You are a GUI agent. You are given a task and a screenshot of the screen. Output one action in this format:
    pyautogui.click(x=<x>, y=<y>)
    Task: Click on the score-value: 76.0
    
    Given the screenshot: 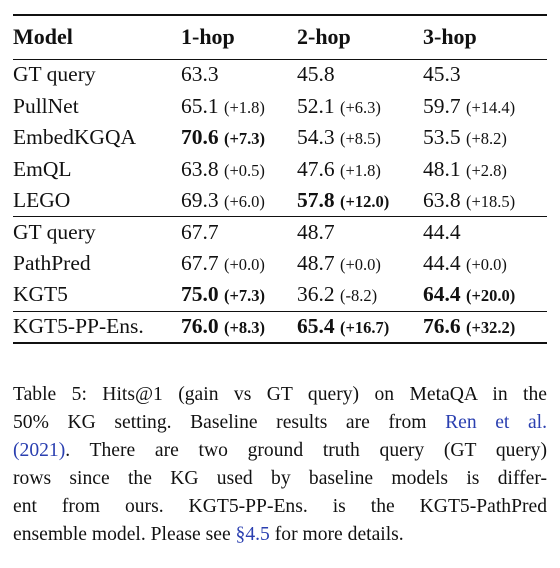 What is the action you would take?
    pyautogui.click(x=200, y=325)
    